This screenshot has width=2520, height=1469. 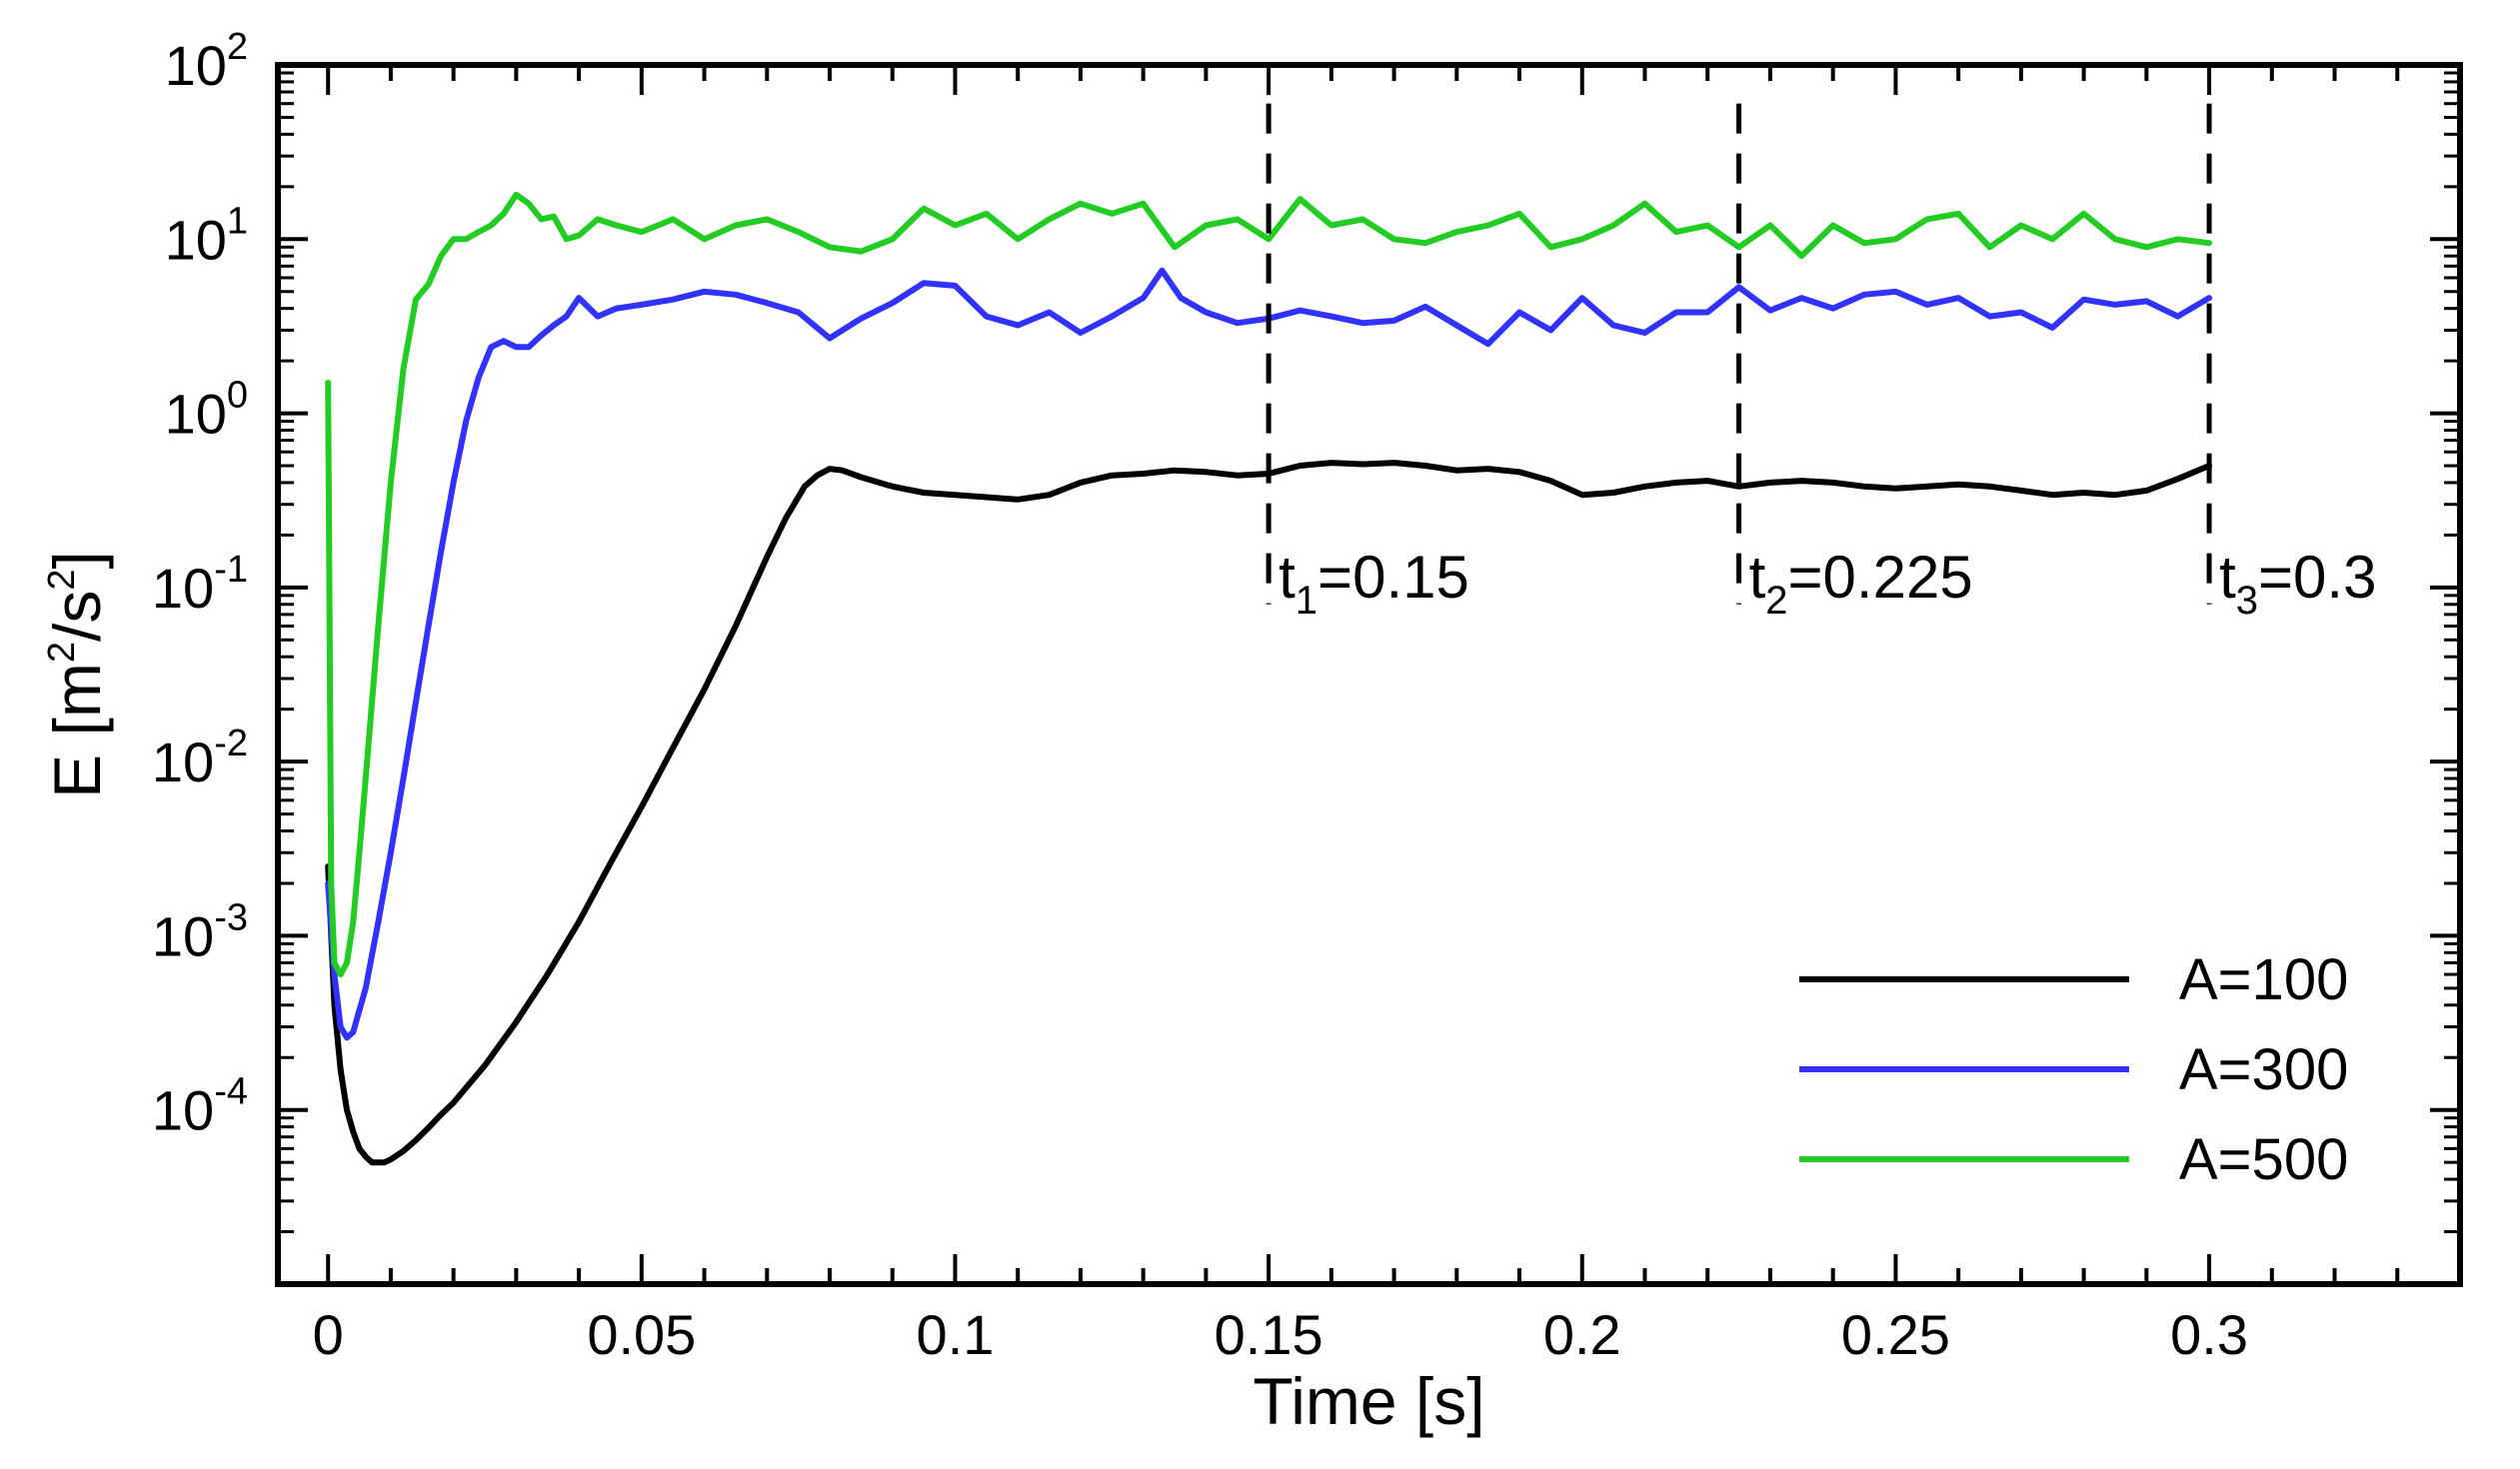 What do you see at coordinates (2247, 601) in the screenshot?
I see `marker-label-sub: 3` at bounding box center [2247, 601].